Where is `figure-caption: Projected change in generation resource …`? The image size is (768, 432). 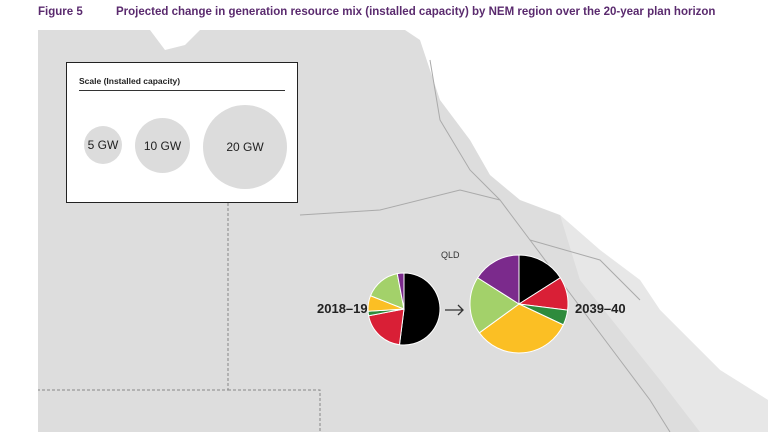
figure-caption: Projected change in generation resource … is located at coordinates (416, 12).